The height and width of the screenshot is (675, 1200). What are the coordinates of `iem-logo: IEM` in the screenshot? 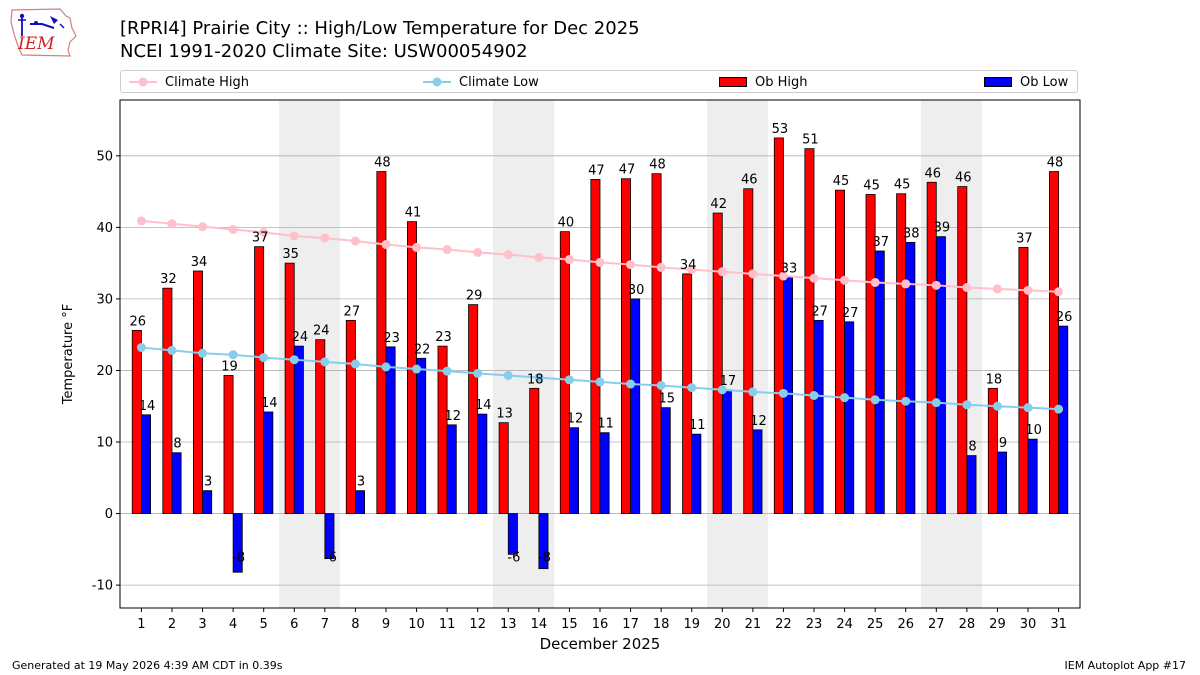 It's located at (43, 32).